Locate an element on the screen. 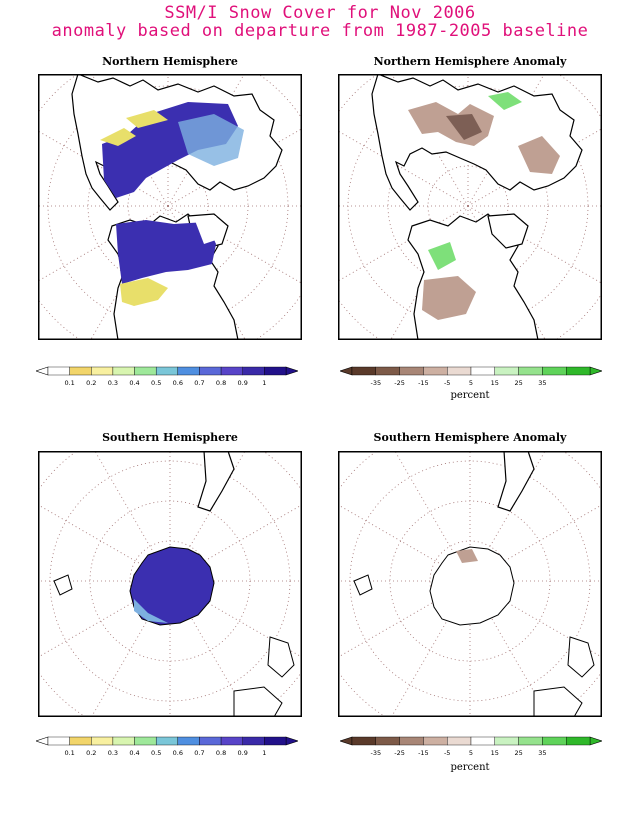  colorbar-tick-label: 0.5 is located at coordinates (156, 383).